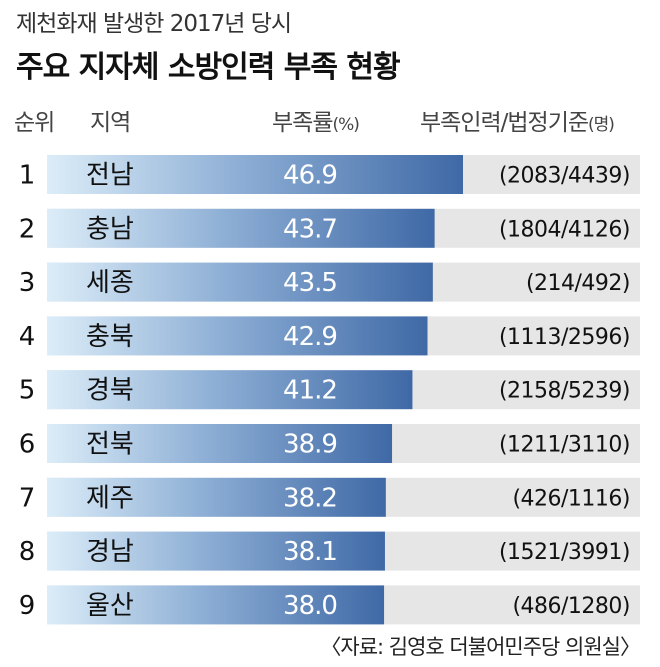 The width and height of the screenshot is (660, 667). I want to click on rank-label: 2, so click(27, 229).